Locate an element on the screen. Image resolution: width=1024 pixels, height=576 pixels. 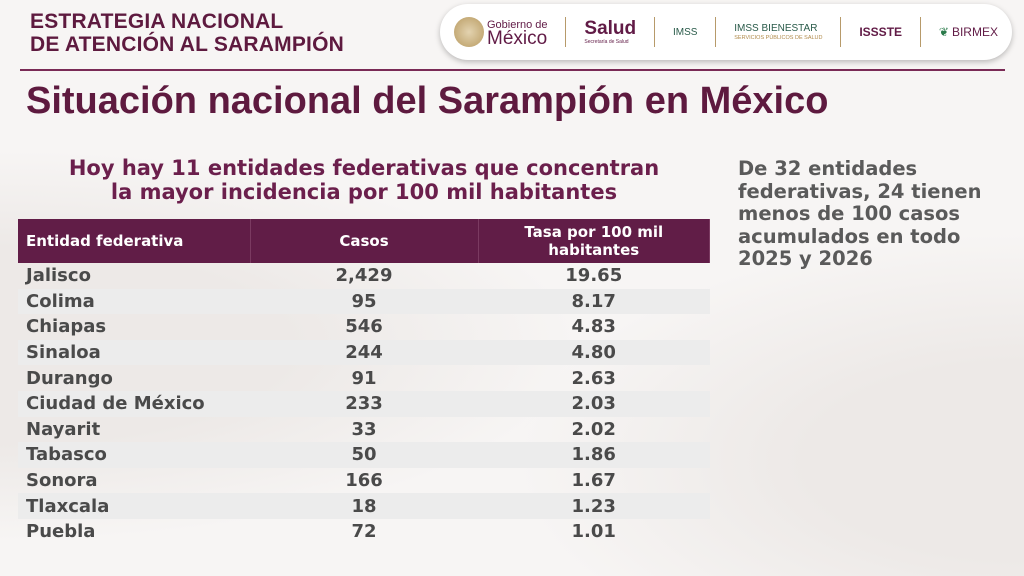
table-row: Colima 95 8.17 is located at coordinates (364, 301).